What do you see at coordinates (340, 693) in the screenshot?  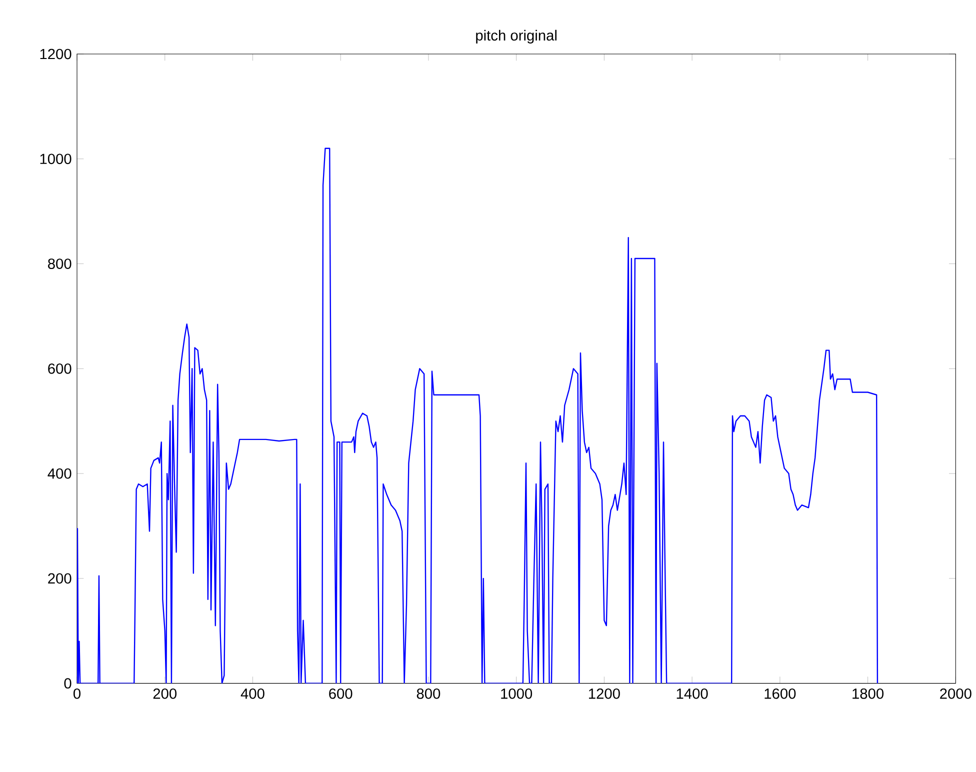 I see `x-tick-label: 600` at bounding box center [340, 693].